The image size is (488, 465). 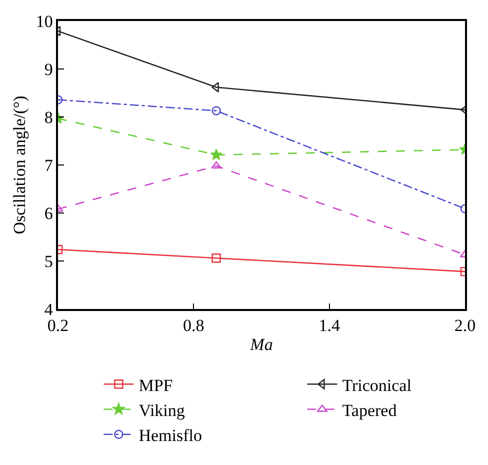 I want to click on legend-label: Triconical, so click(x=377, y=385).